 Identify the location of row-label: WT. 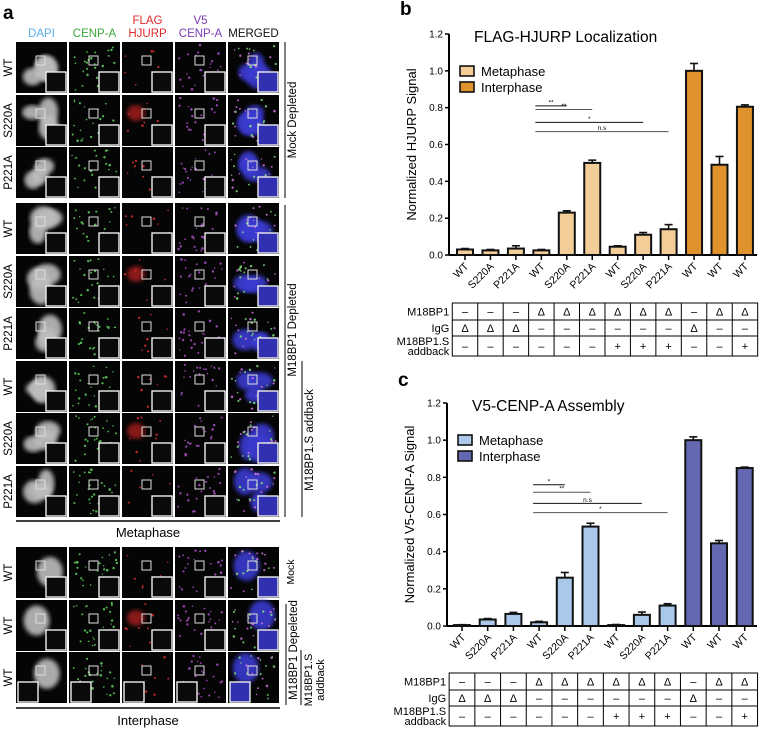
(9, 573).